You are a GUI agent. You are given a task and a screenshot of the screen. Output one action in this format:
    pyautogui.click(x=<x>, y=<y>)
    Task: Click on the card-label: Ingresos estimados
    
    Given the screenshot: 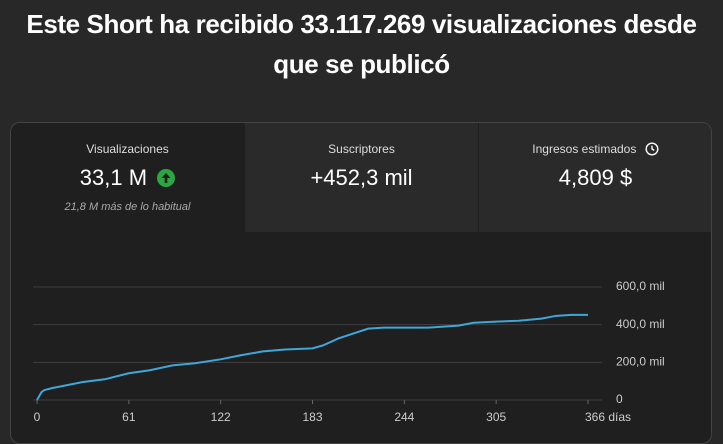 What is the action you would take?
    pyautogui.click(x=584, y=149)
    